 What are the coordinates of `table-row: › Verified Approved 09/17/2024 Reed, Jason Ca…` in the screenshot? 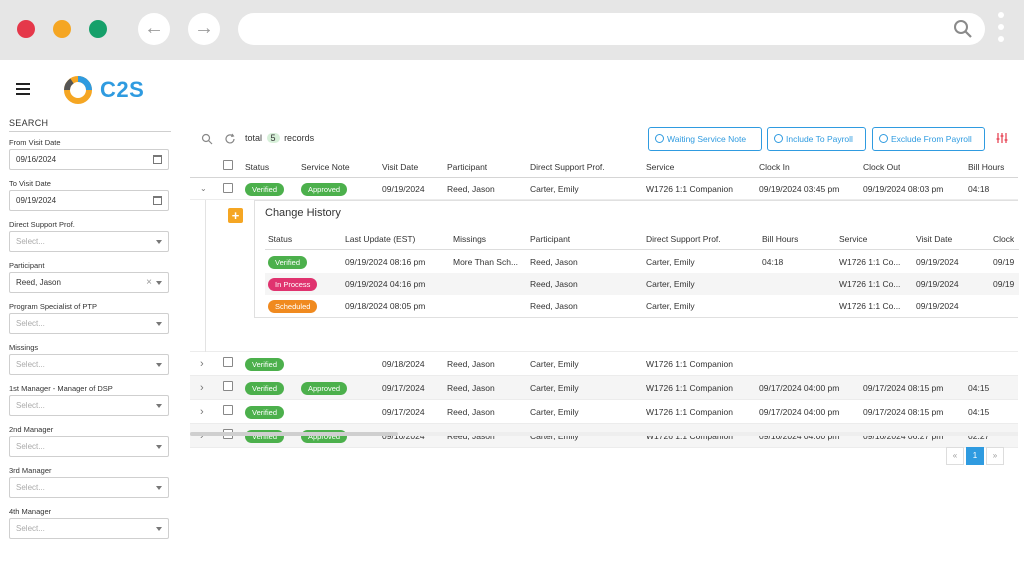 It's located at (604, 388).